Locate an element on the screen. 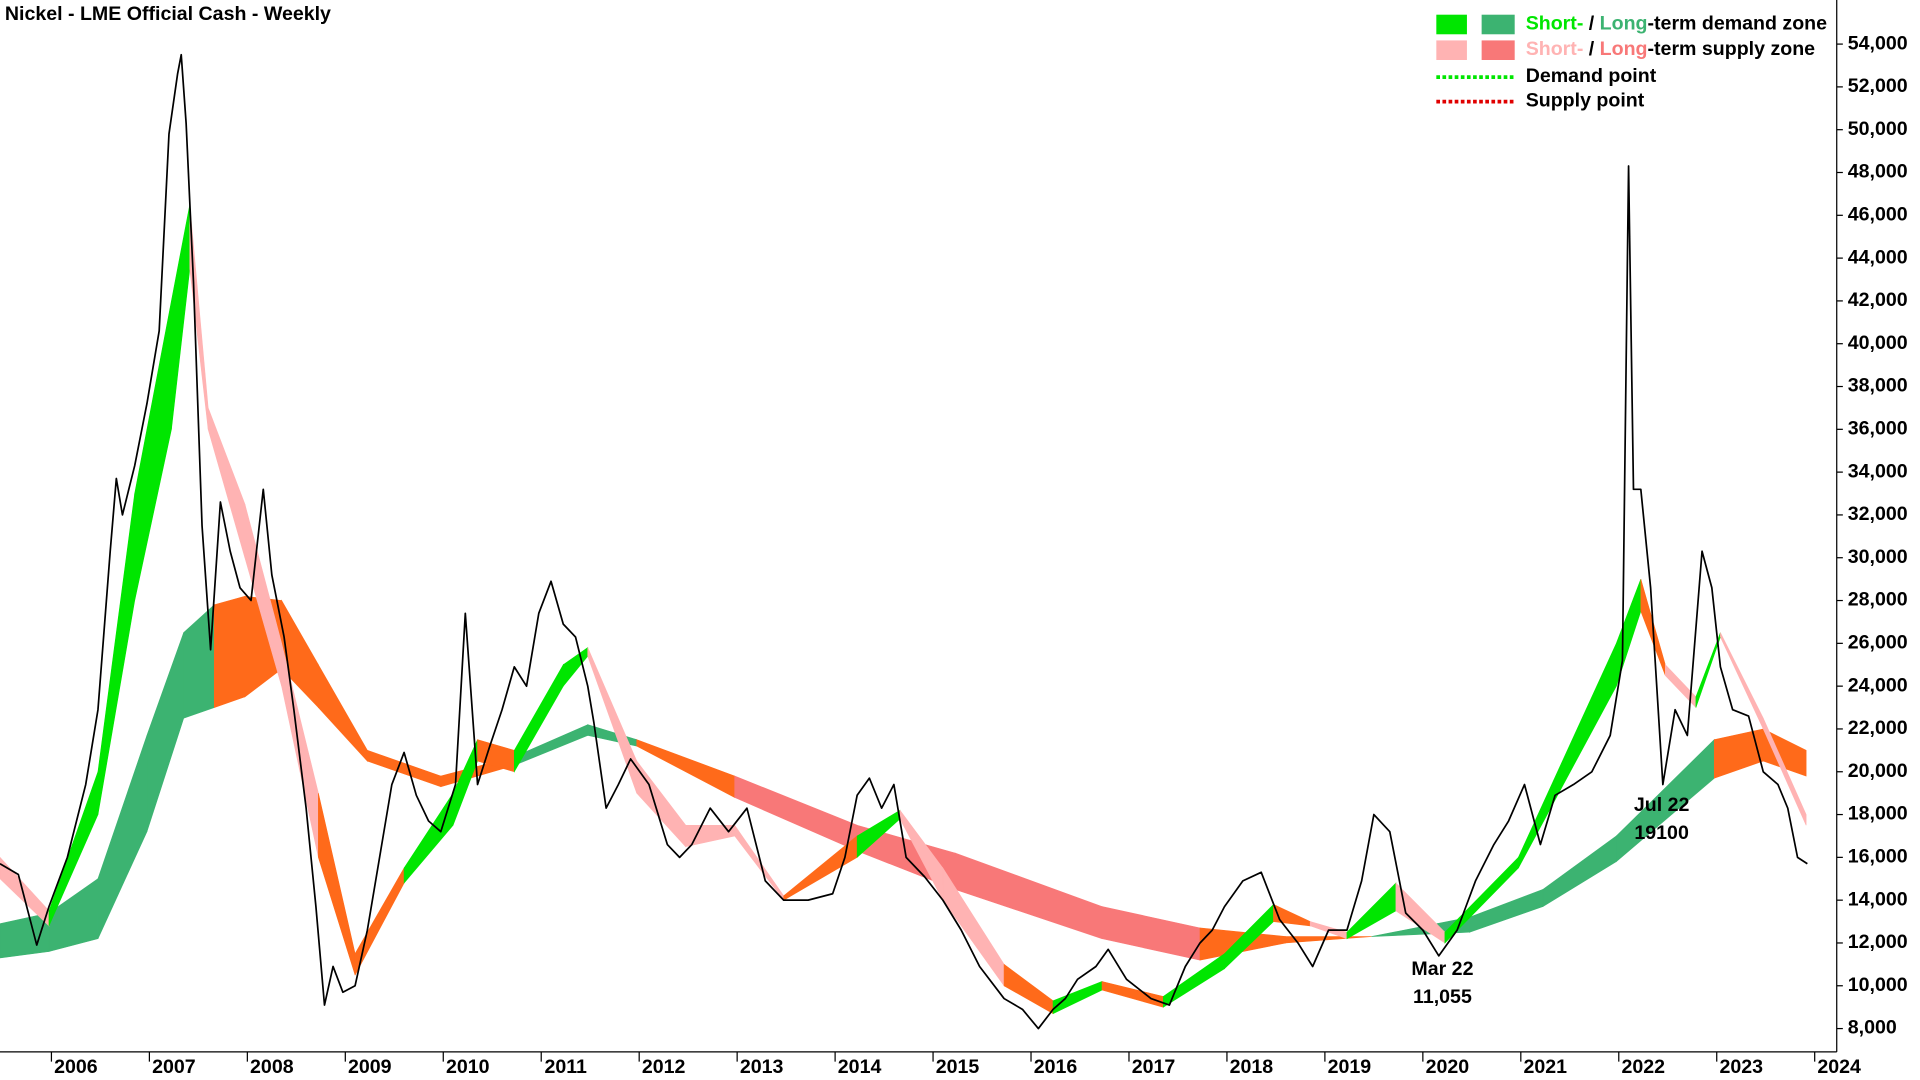 The image size is (1920, 1080). x-tick-label: 2012 is located at coordinates (664, 1067).